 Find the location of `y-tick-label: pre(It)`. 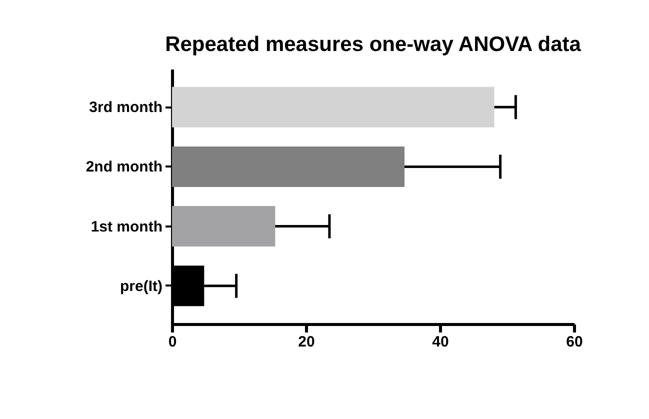

y-tick-label: pre(It) is located at coordinates (141, 286).